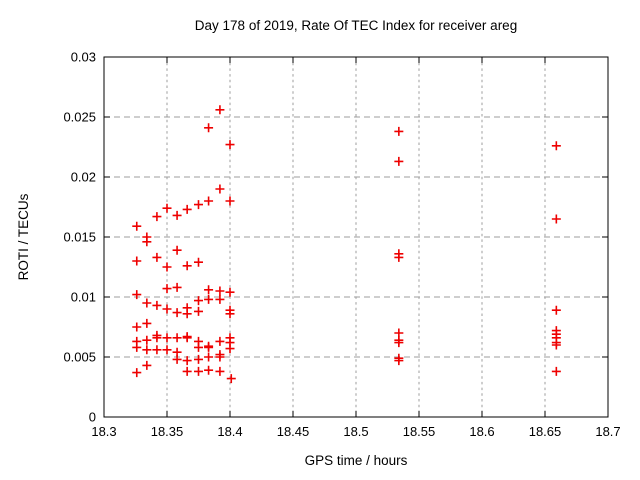 The width and height of the screenshot is (640, 480). Describe the element at coordinates (355, 431) in the screenshot. I see `x-tick-label: 18.5` at that location.